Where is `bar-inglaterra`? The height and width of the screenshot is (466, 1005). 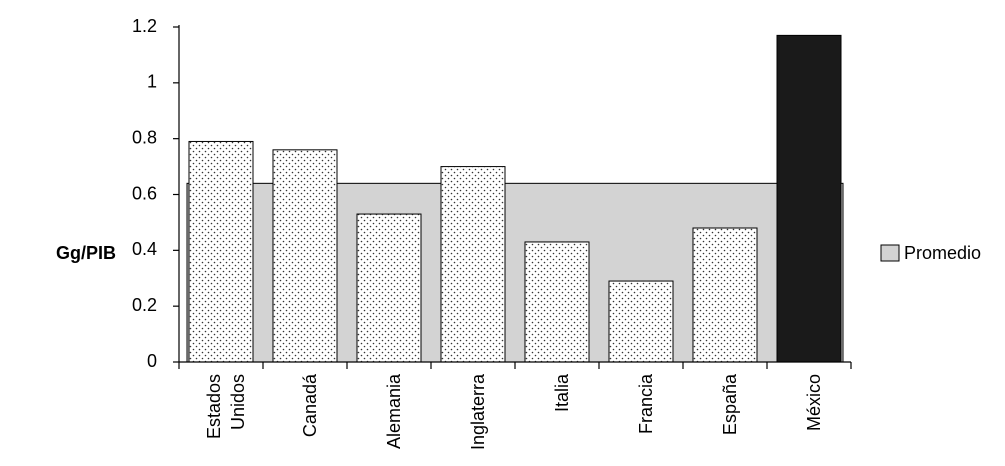 bar-inglaterra is located at coordinates (473, 264).